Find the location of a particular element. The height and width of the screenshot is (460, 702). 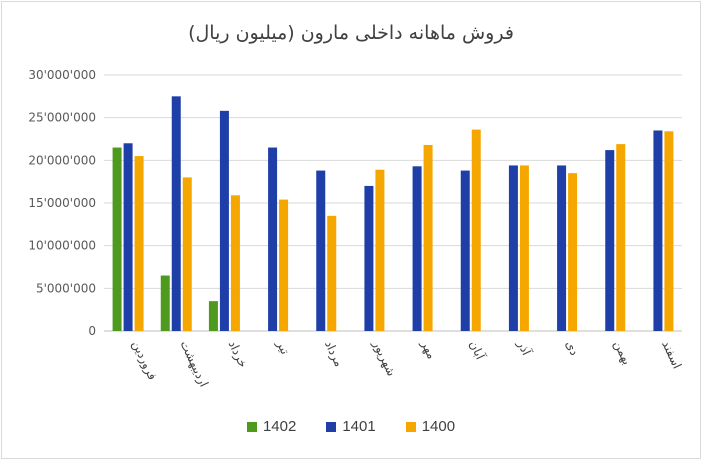

x-tick-label: مهر is located at coordinates (428, 349).